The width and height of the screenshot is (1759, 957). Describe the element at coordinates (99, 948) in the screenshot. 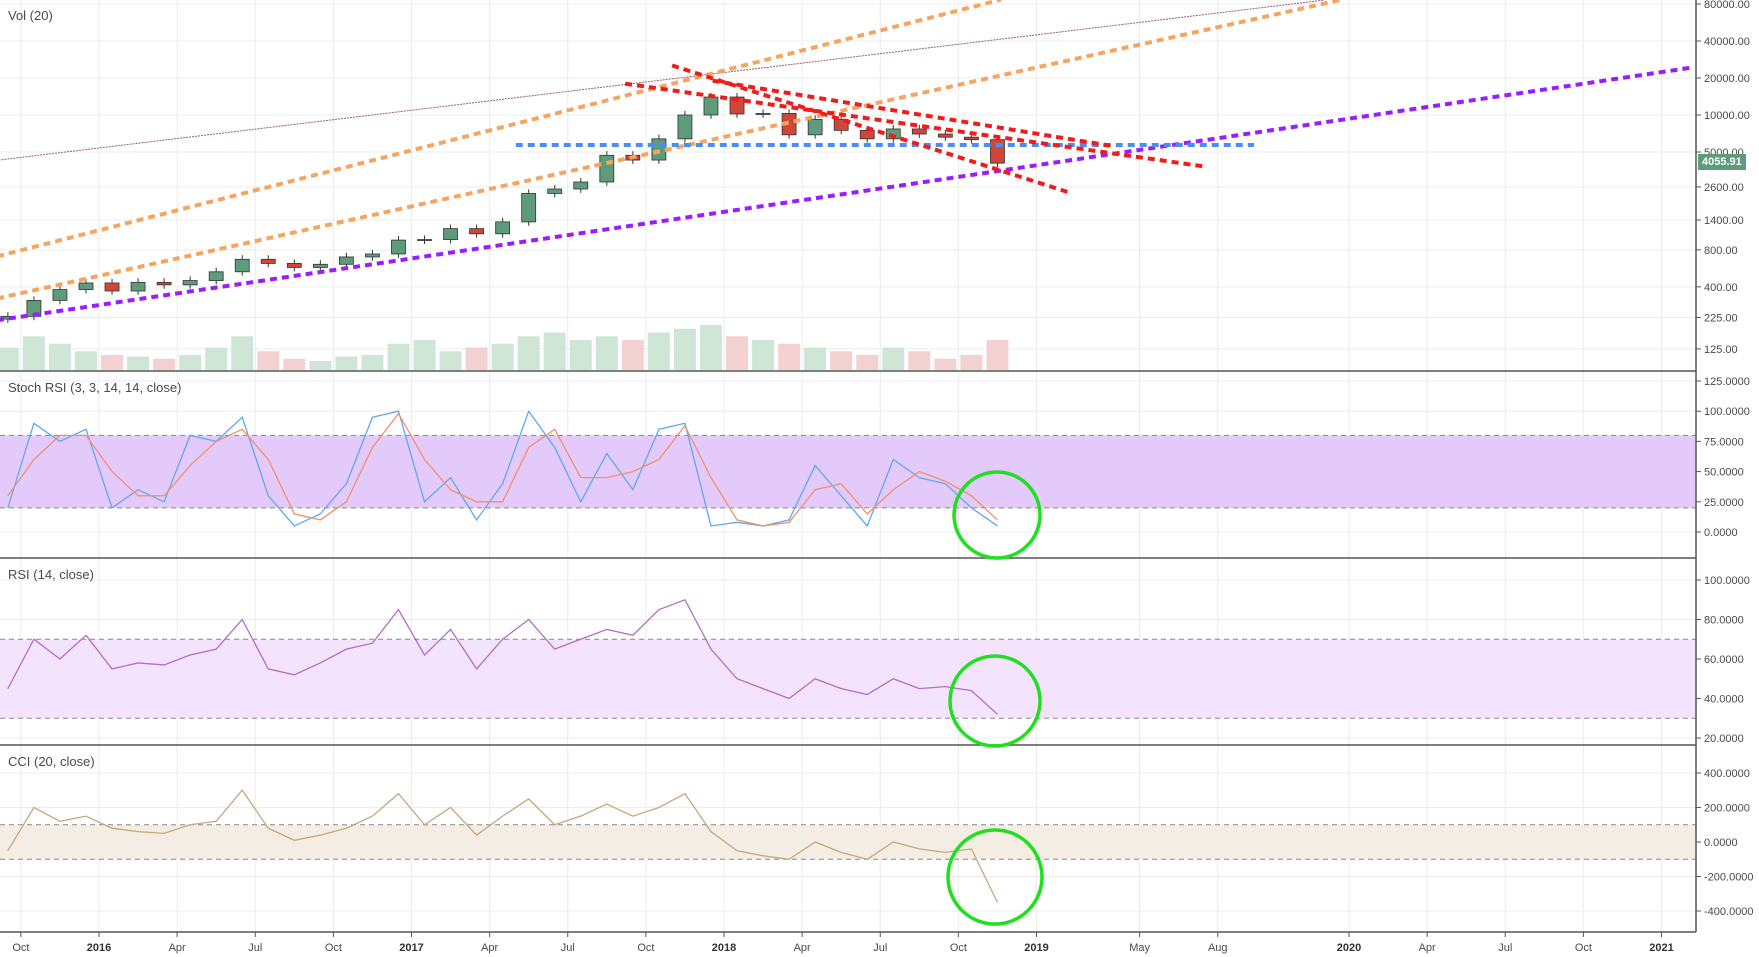

I see `x-tick-label: 2016` at that location.